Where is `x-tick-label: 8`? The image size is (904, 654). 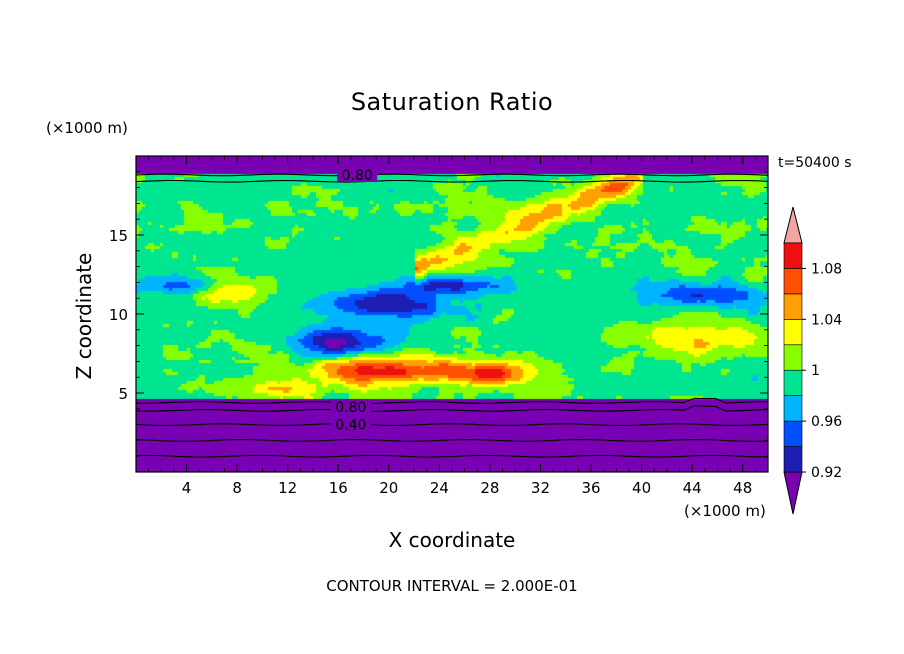
x-tick-label: 8 is located at coordinates (237, 488).